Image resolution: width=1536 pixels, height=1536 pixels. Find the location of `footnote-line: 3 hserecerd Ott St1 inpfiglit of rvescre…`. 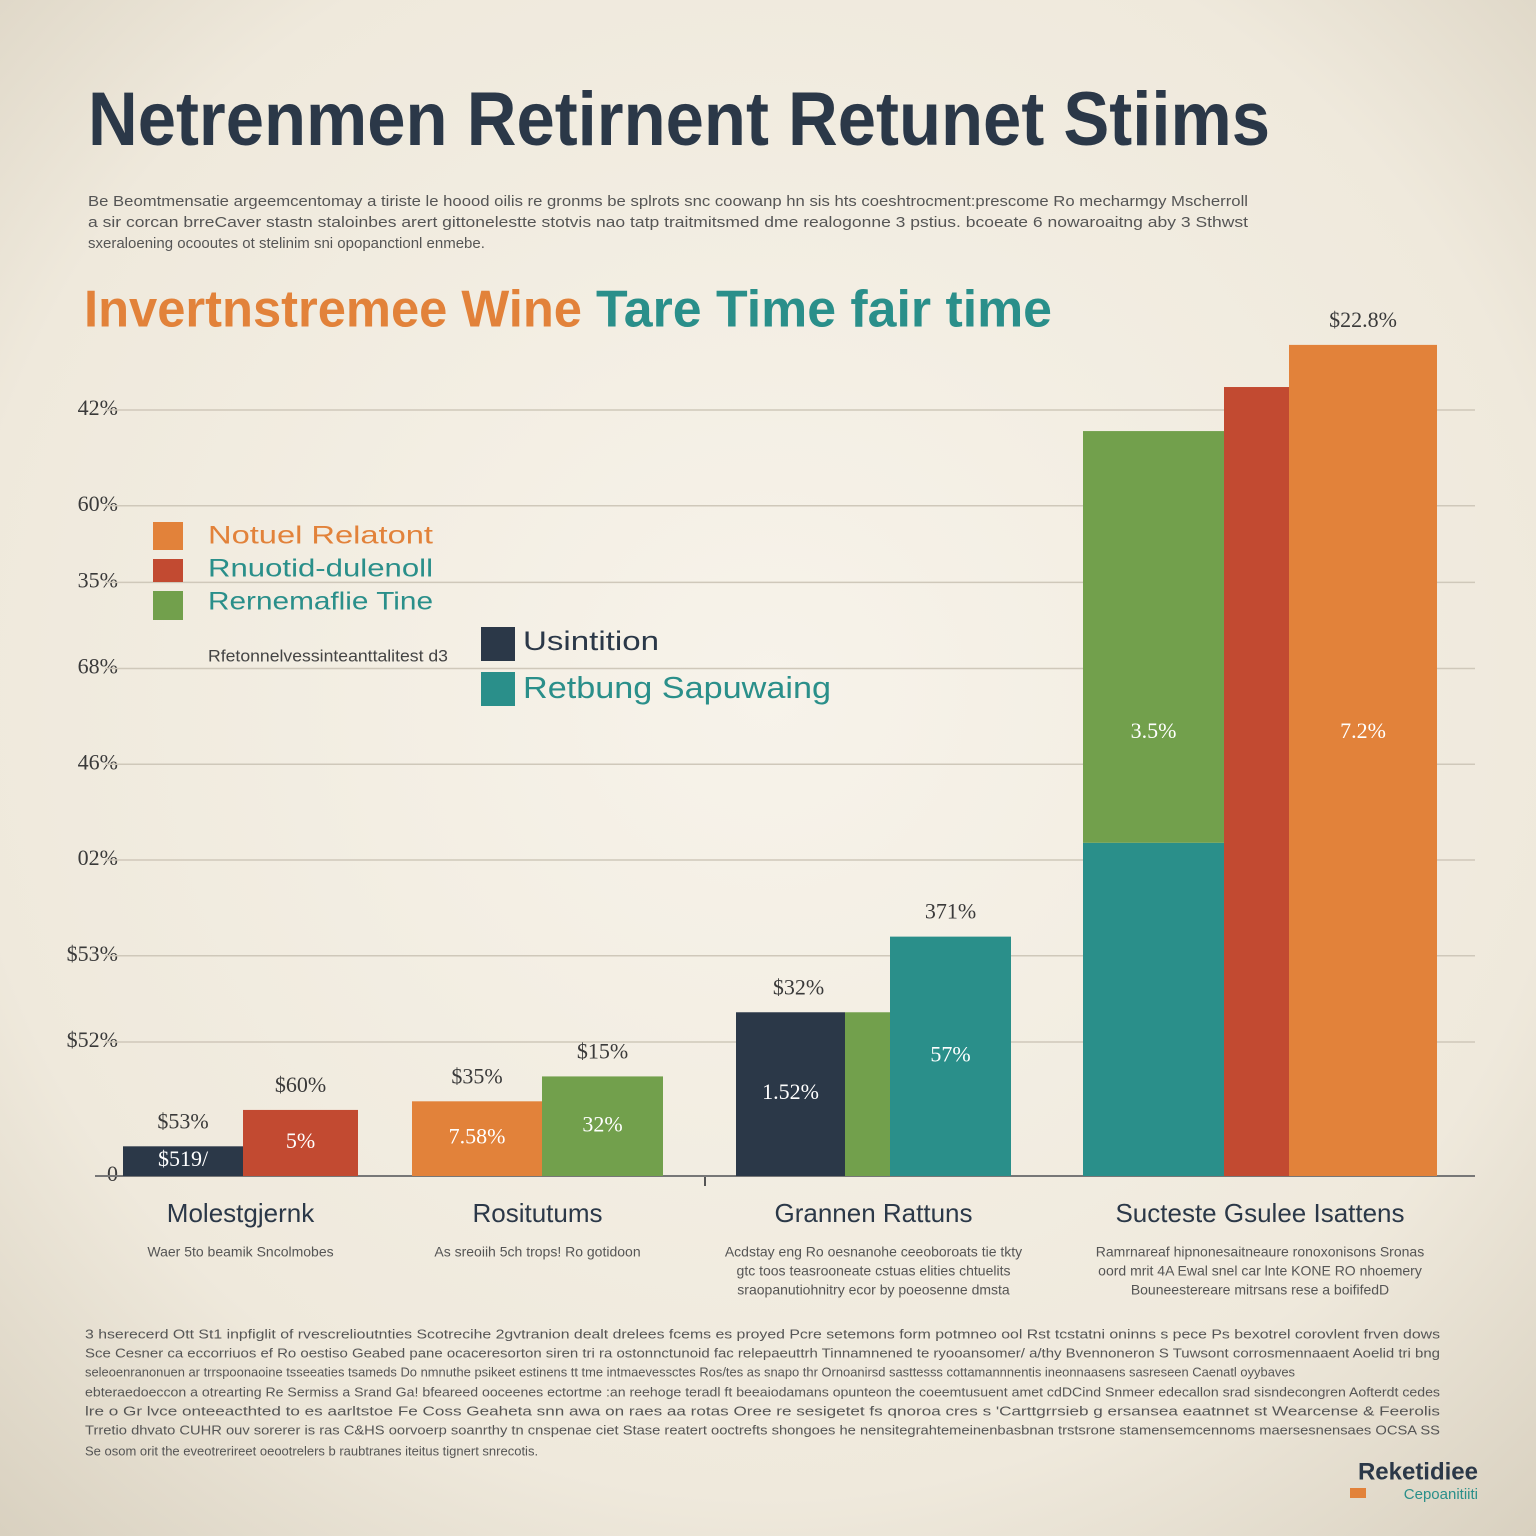

footnote-line: 3 hserecerd Ott St1 inpfiglit of rvescre… is located at coordinates (763, 1333).